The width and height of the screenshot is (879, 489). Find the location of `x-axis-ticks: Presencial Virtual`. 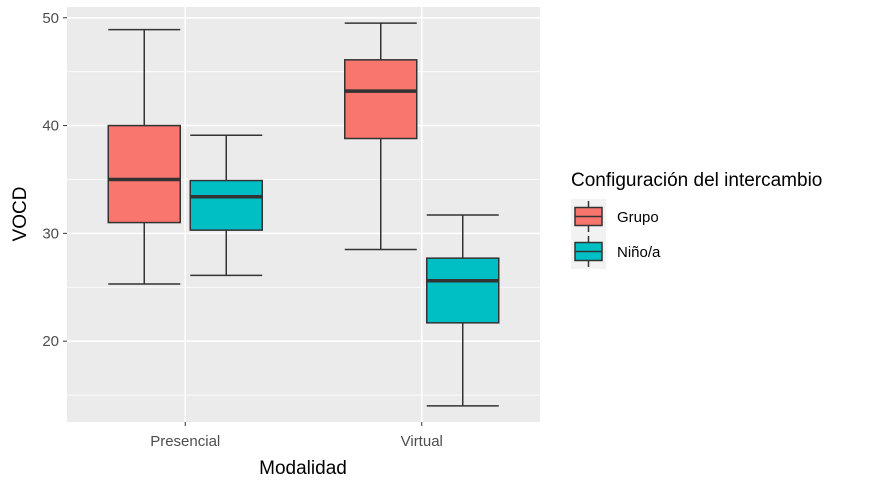

x-axis-ticks: Presencial Virtual is located at coordinates (296, 436).